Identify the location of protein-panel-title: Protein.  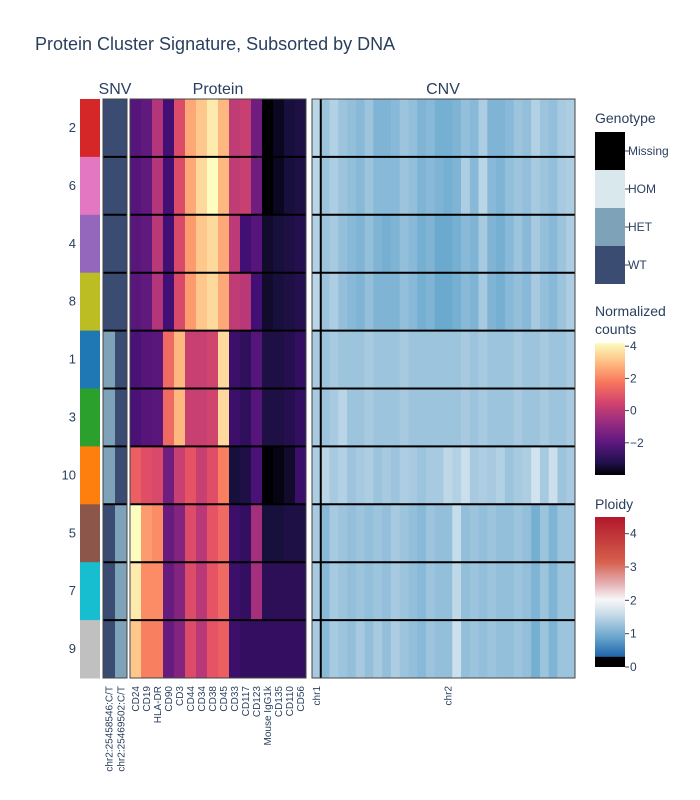
(218, 89).